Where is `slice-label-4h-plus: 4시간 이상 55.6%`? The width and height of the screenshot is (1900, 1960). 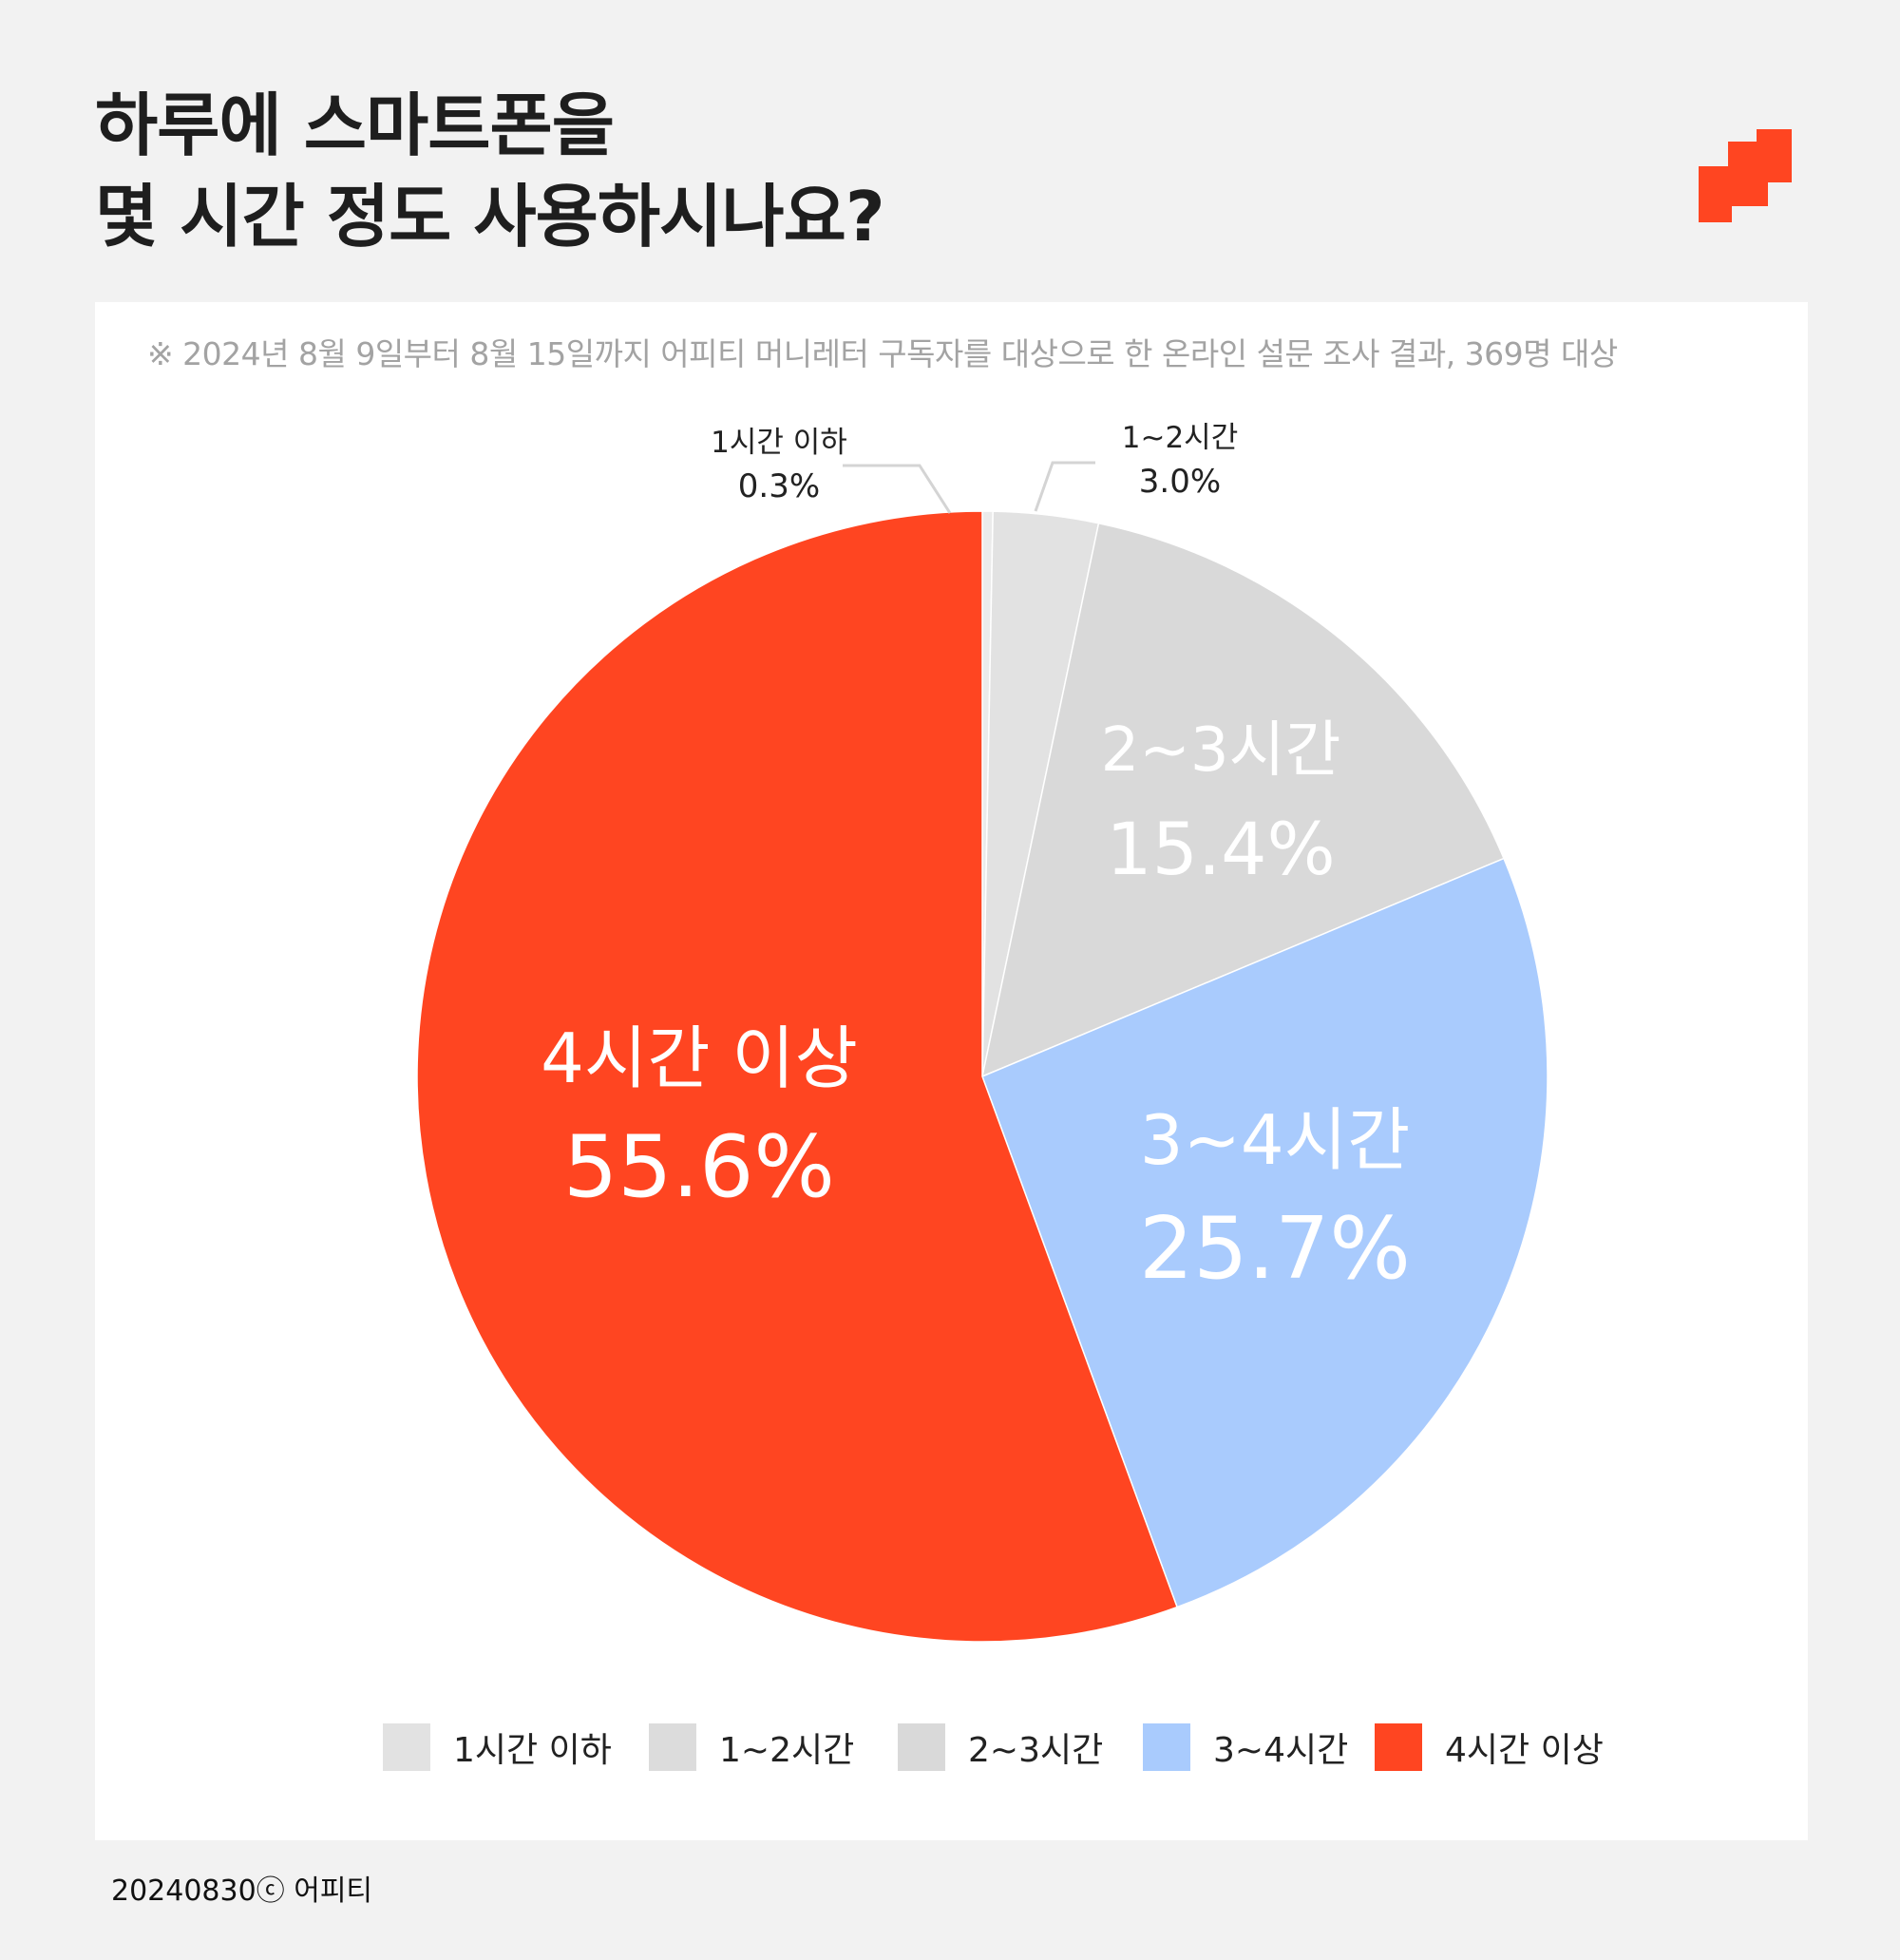
slice-label-4h-plus: 4시간 이상 55.6% is located at coordinates (699, 1117).